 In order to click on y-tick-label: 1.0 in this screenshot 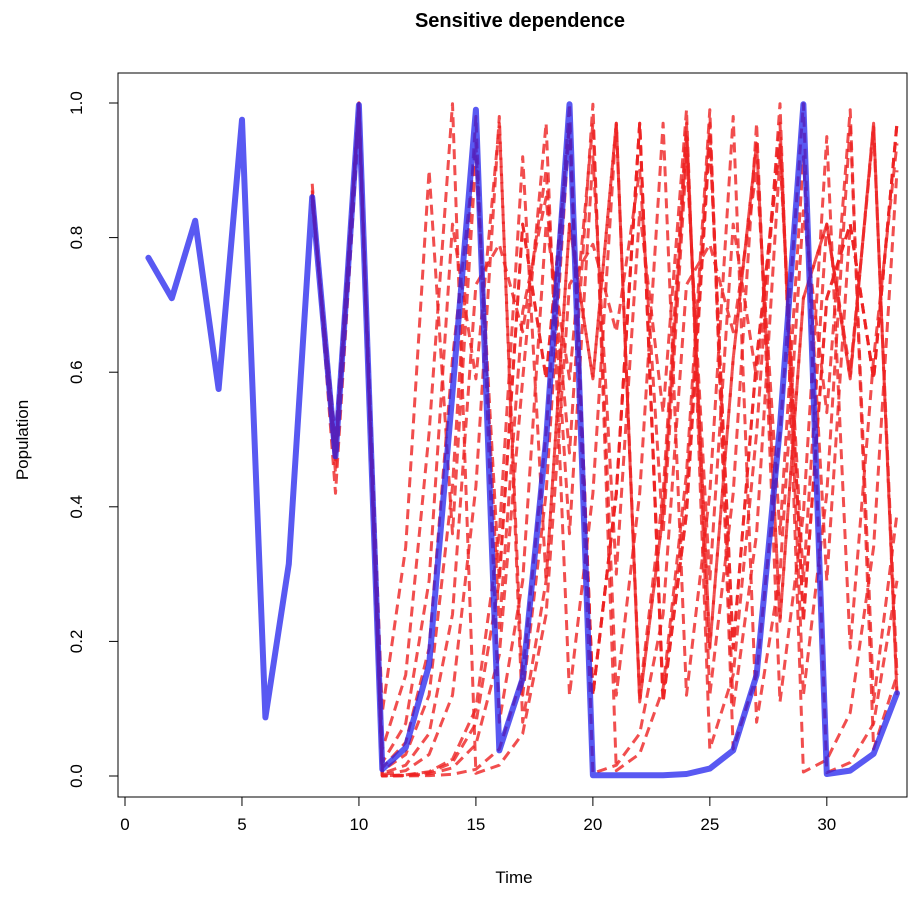, I will do `click(76, 103)`.